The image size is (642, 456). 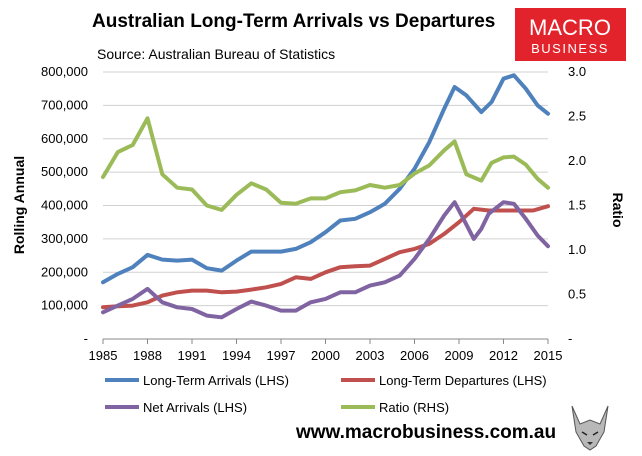 I want to click on y2-tick-label: 1.5, so click(x=577, y=205).